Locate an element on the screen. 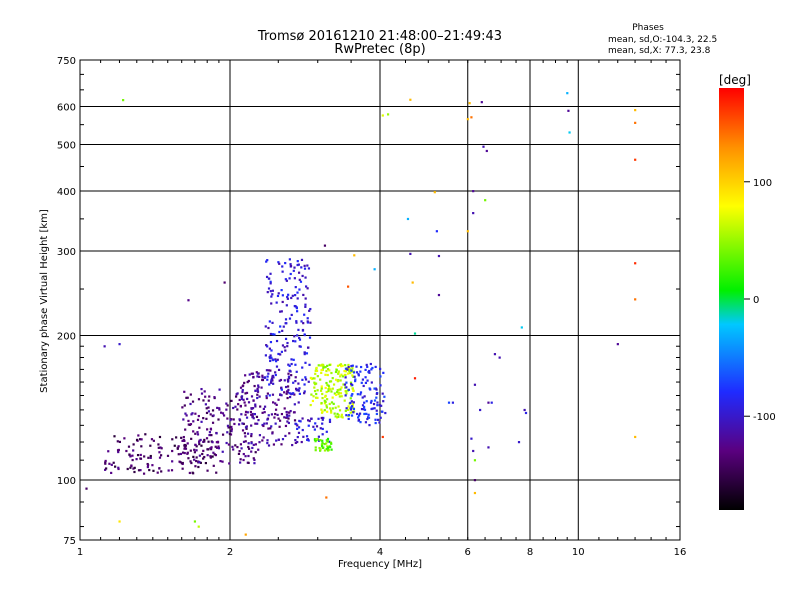 This screenshot has height=600, width=800. x-tick-label: 1 is located at coordinates (80, 552).